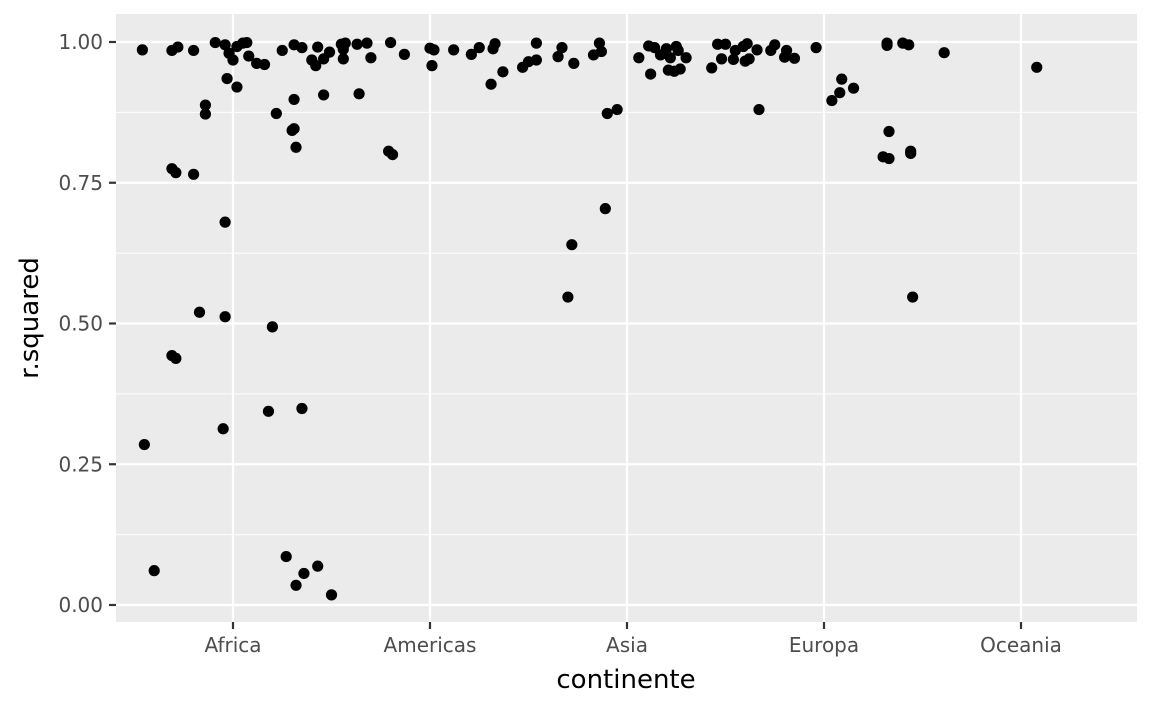 The width and height of the screenshot is (1152, 711). I want to click on x-axis-title: continente, so click(625, 680).